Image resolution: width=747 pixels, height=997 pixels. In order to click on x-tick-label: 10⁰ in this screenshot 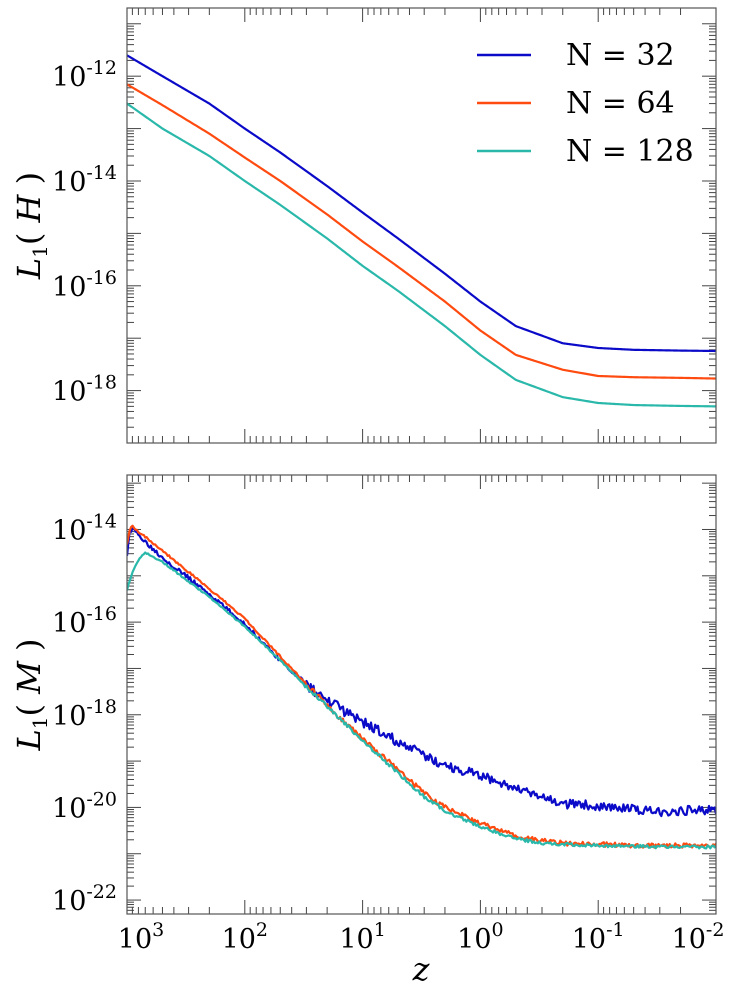, I will do `click(480, 937)`.